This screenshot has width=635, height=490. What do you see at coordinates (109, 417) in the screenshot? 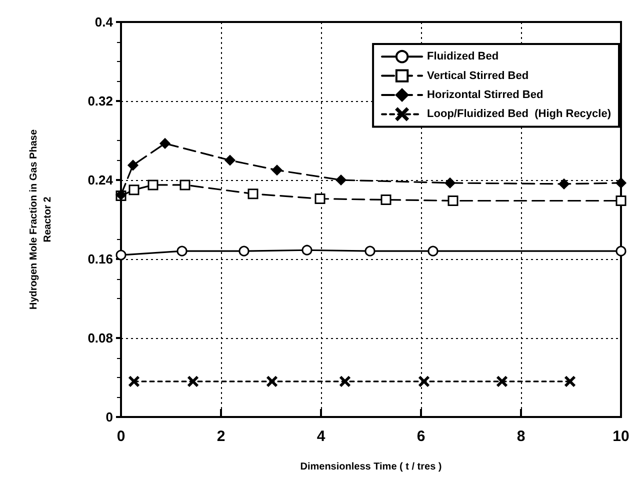
I see `y-tick-label: 0` at bounding box center [109, 417].